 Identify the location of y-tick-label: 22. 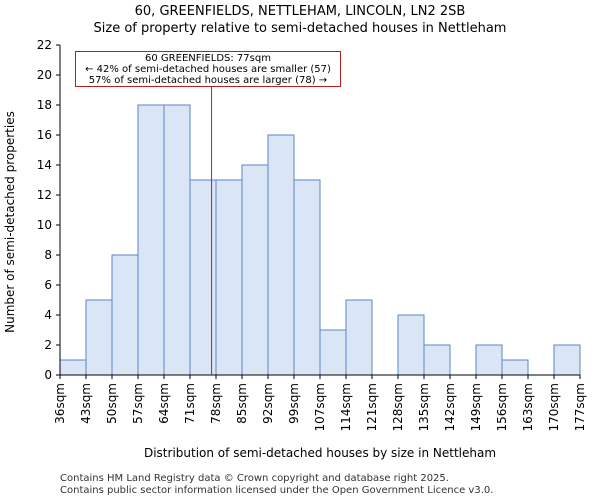
(44, 45).